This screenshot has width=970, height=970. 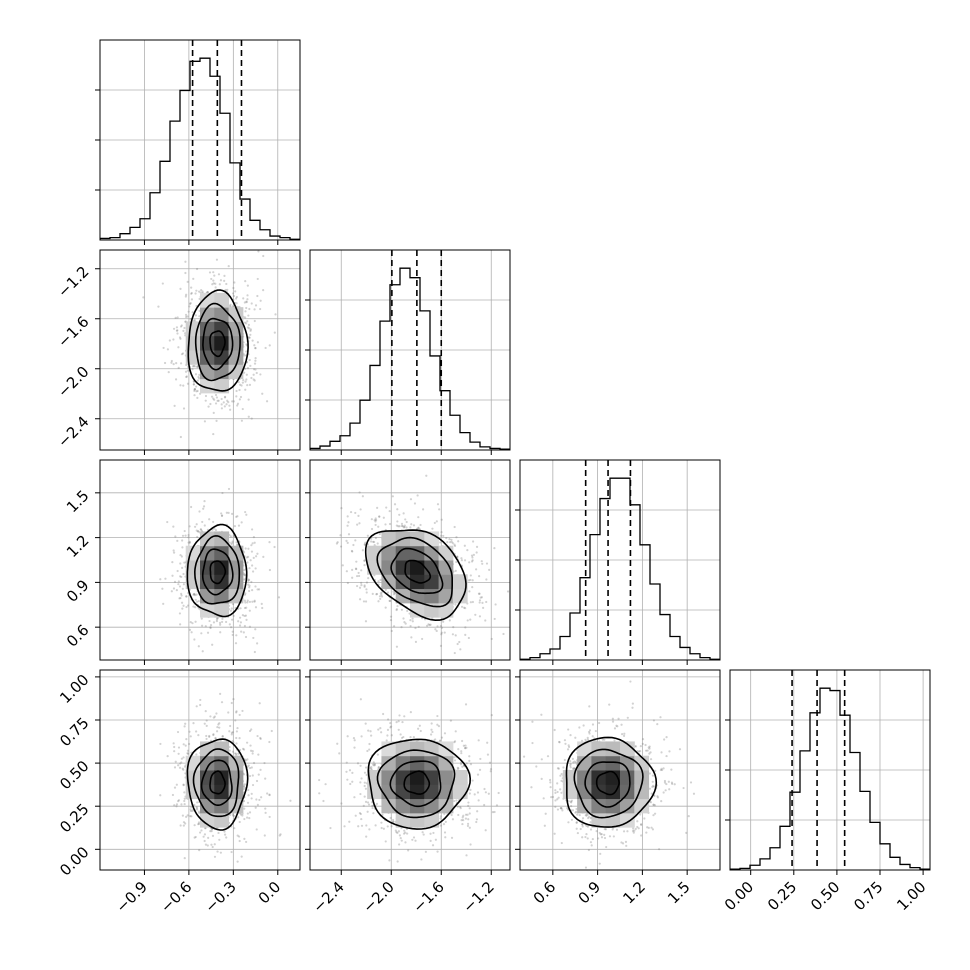 What do you see at coordinates (620, 560) in the screenshot?
I see `panel-grid` at bounding box center [620, 560].